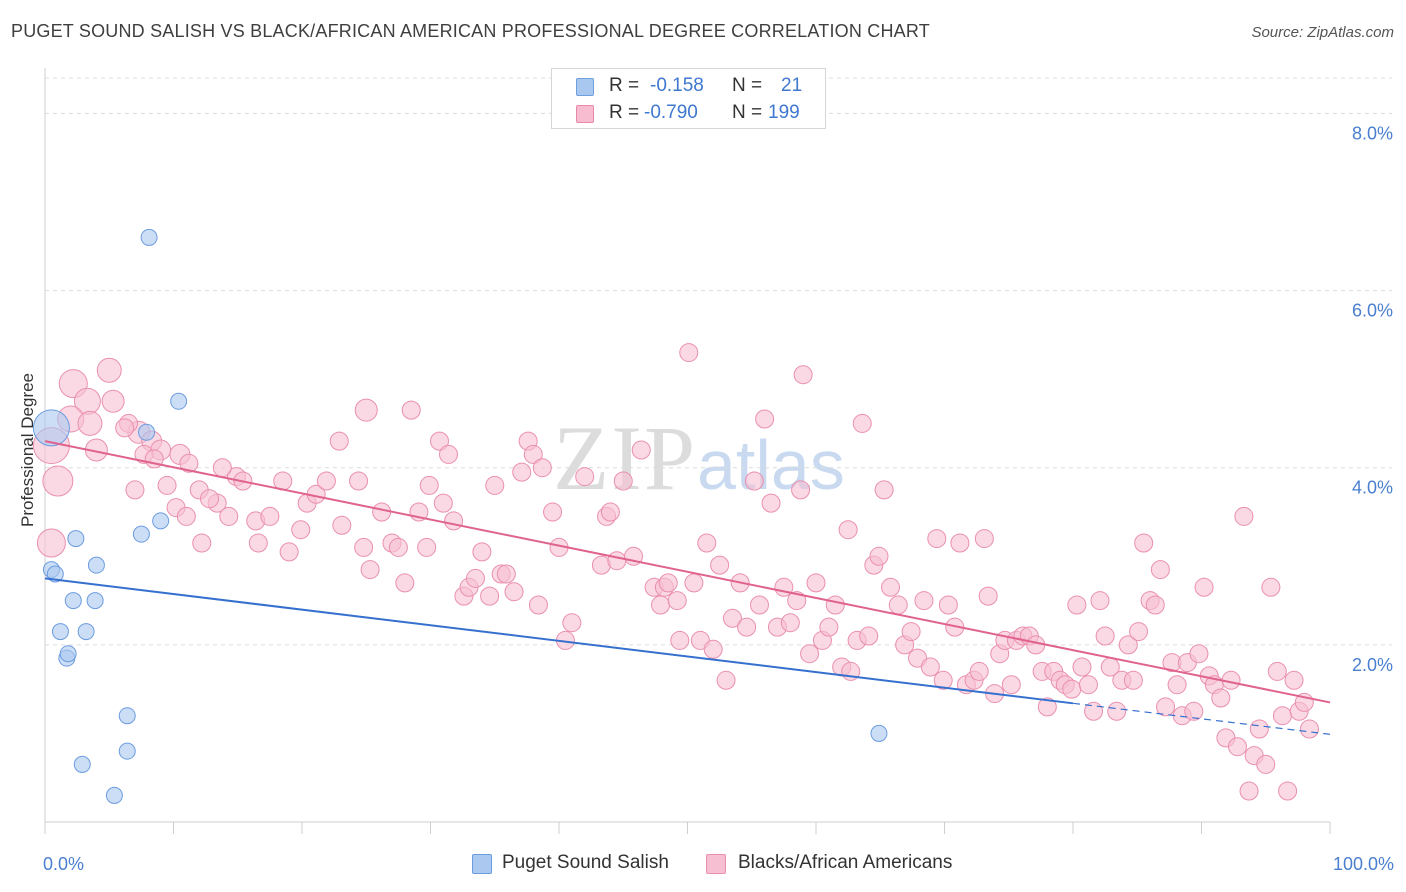 This screenshot has height=892, width=1406. I want to click on series-label-black: Blacks/African Americans, so click(845, 862).